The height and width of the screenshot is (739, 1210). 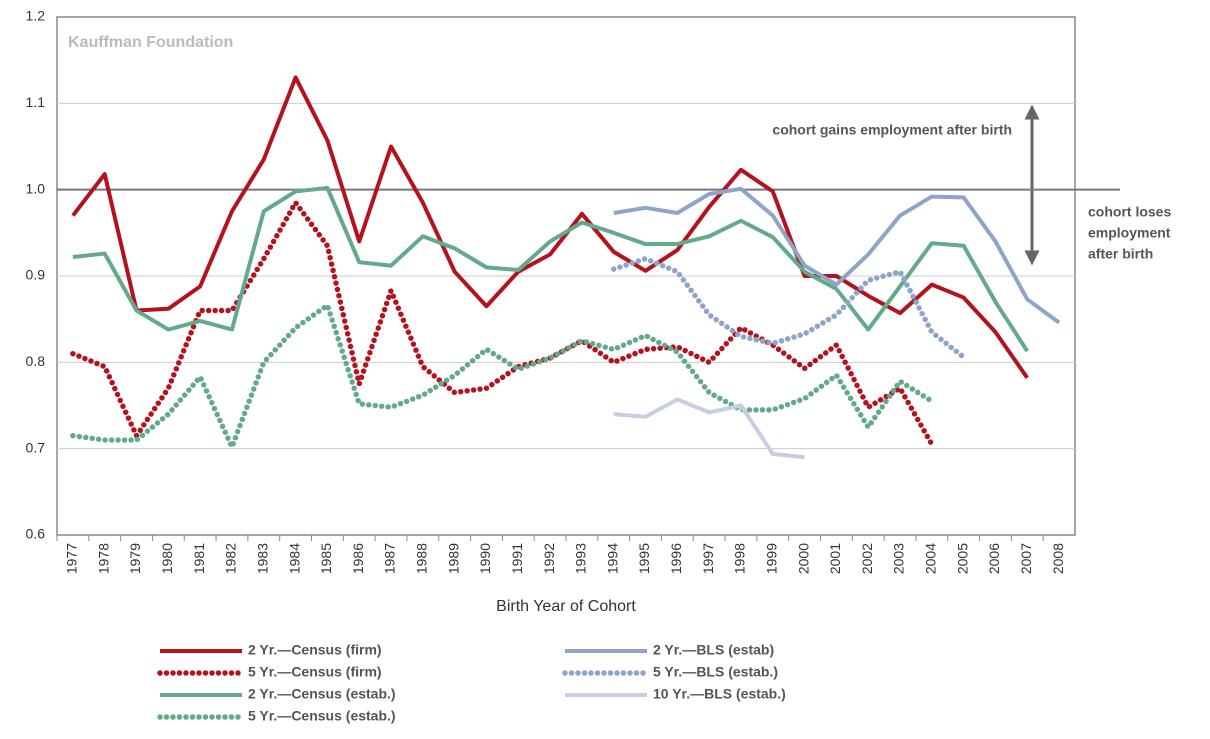 I want to click on x-tick-label: 1991, so click(x=517, y=558).